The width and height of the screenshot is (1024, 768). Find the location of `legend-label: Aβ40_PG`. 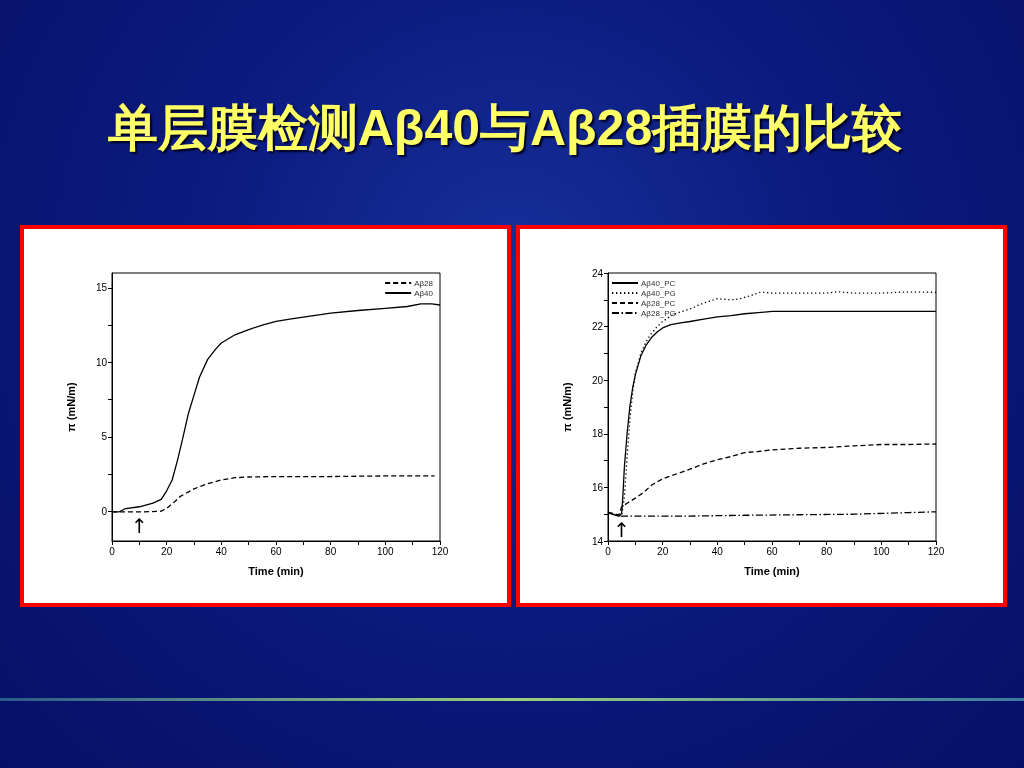

legend-label: Aβ40_PG is located at coordinates (658, 293).